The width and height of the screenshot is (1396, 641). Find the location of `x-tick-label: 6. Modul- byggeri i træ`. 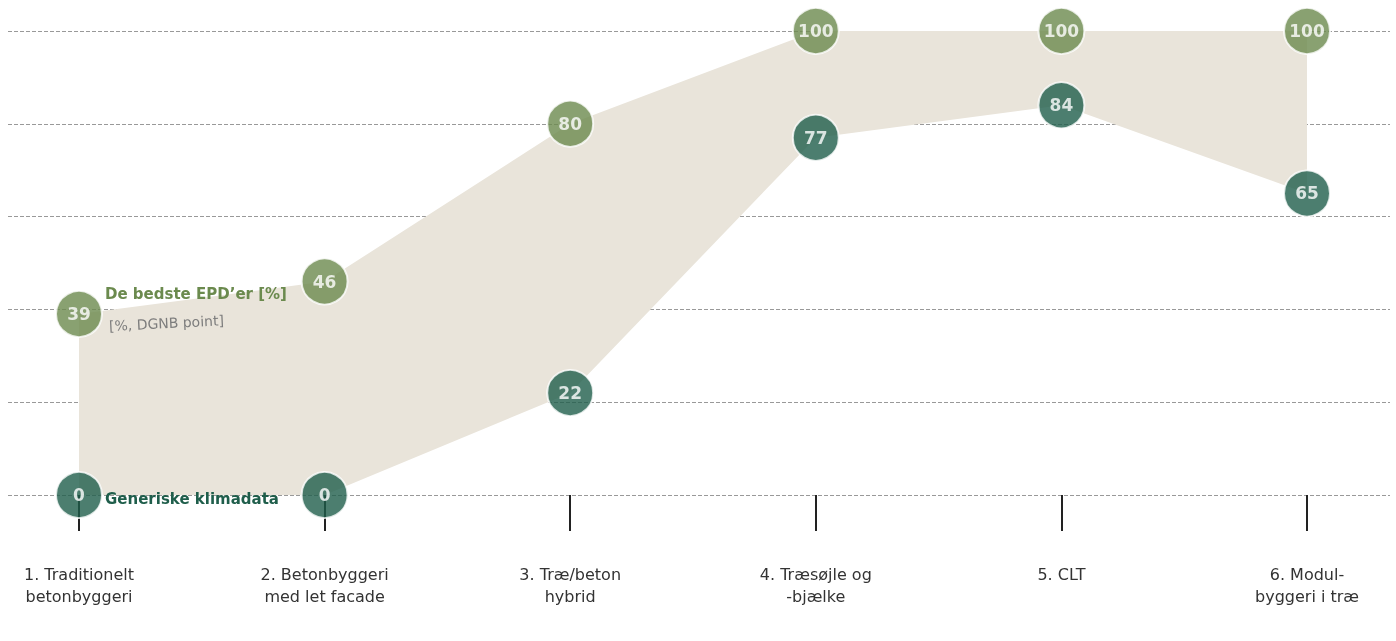

x-tick-label: 6. Modul- byggeri i træ is located at coordinates (1307, 585).